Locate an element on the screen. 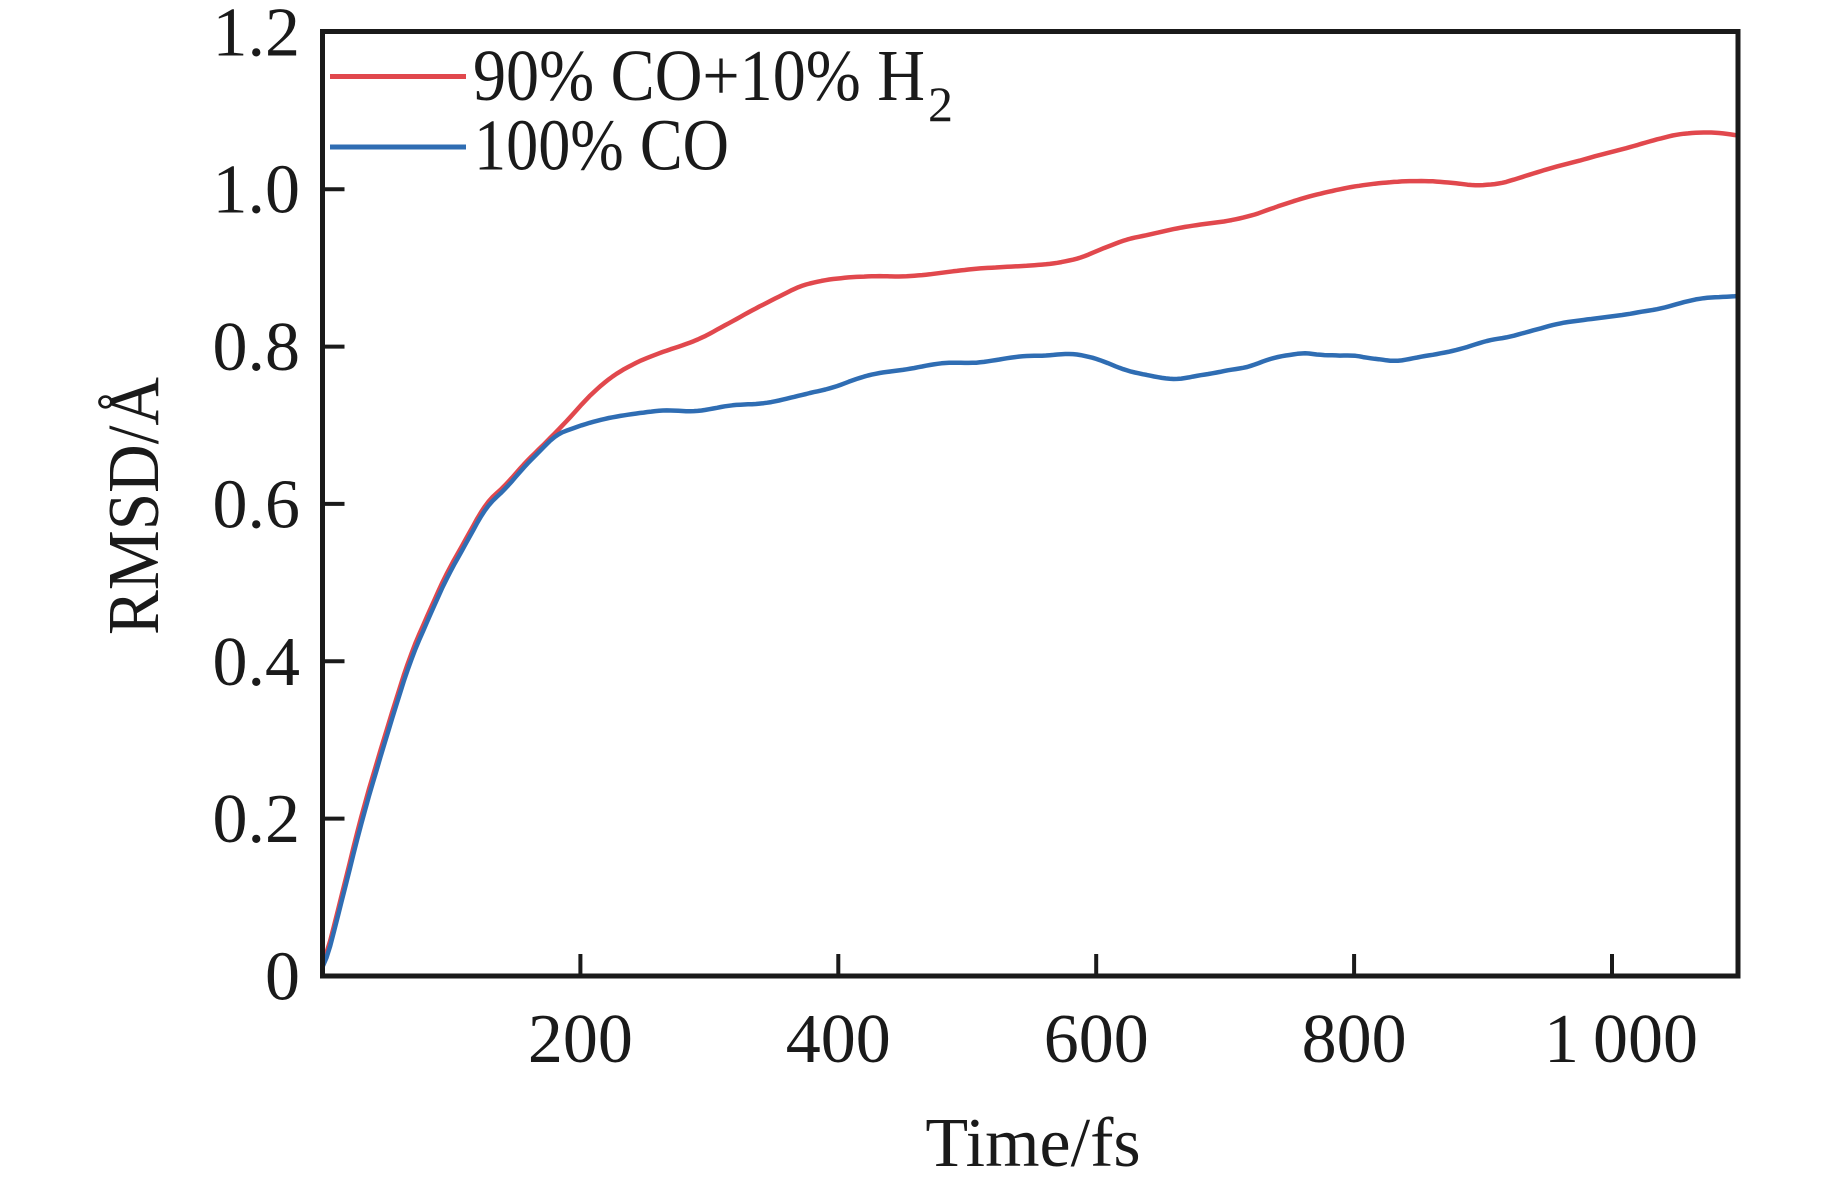 This screenshot has height=1187, width=1842. svg-text: 90% CO+10% H is located at coordinates (699, 75).